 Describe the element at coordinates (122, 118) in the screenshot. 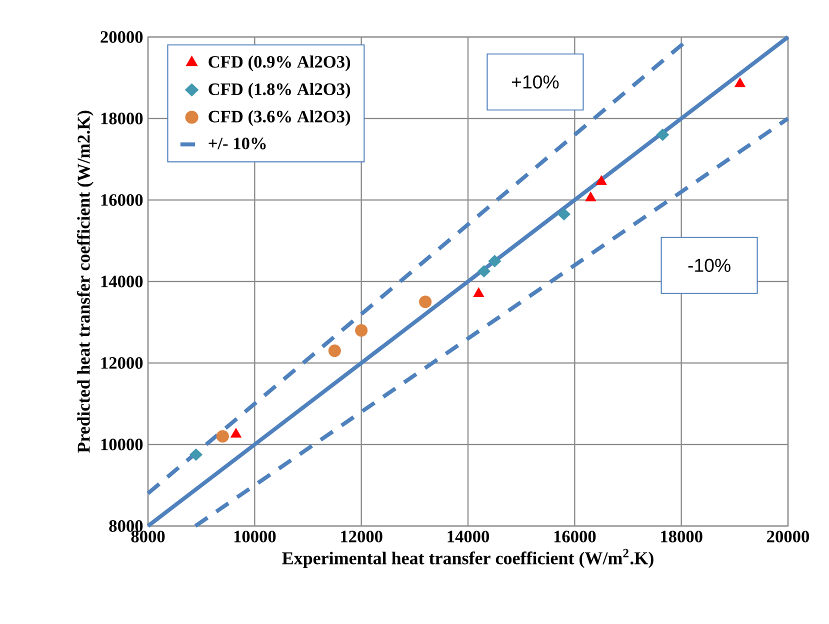

I see `y-tick-label: 18000` at that location.